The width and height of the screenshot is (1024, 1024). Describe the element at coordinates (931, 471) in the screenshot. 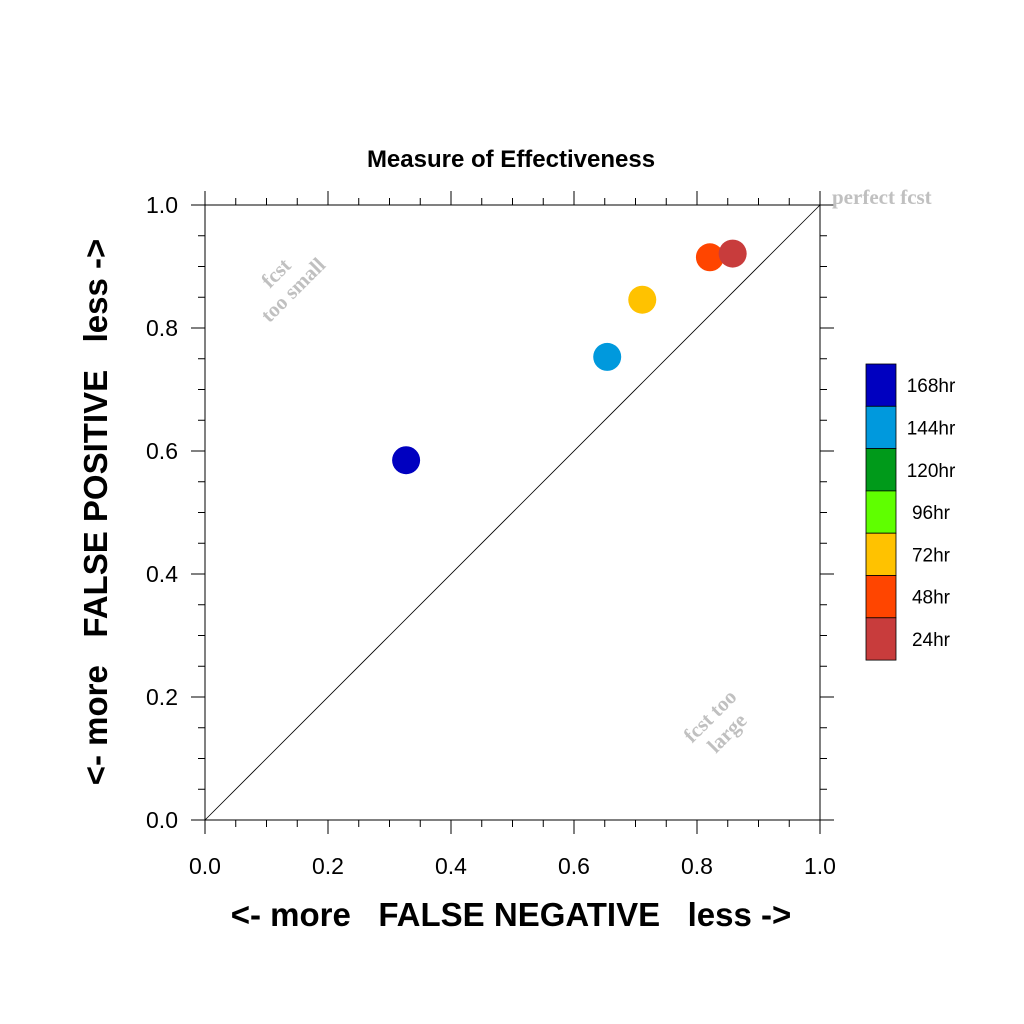

I see `legend-label-120hr: 120hr` at that location.